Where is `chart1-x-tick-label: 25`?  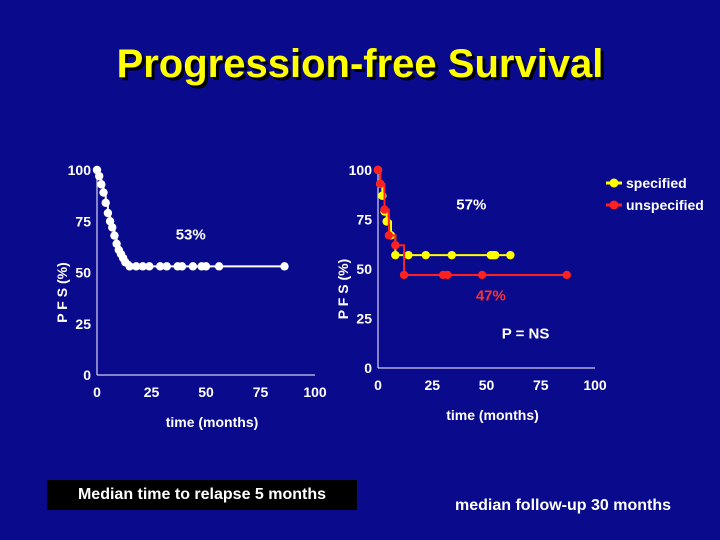
chart1-x-tick-label: 25 is located at coordinates (152, 392).